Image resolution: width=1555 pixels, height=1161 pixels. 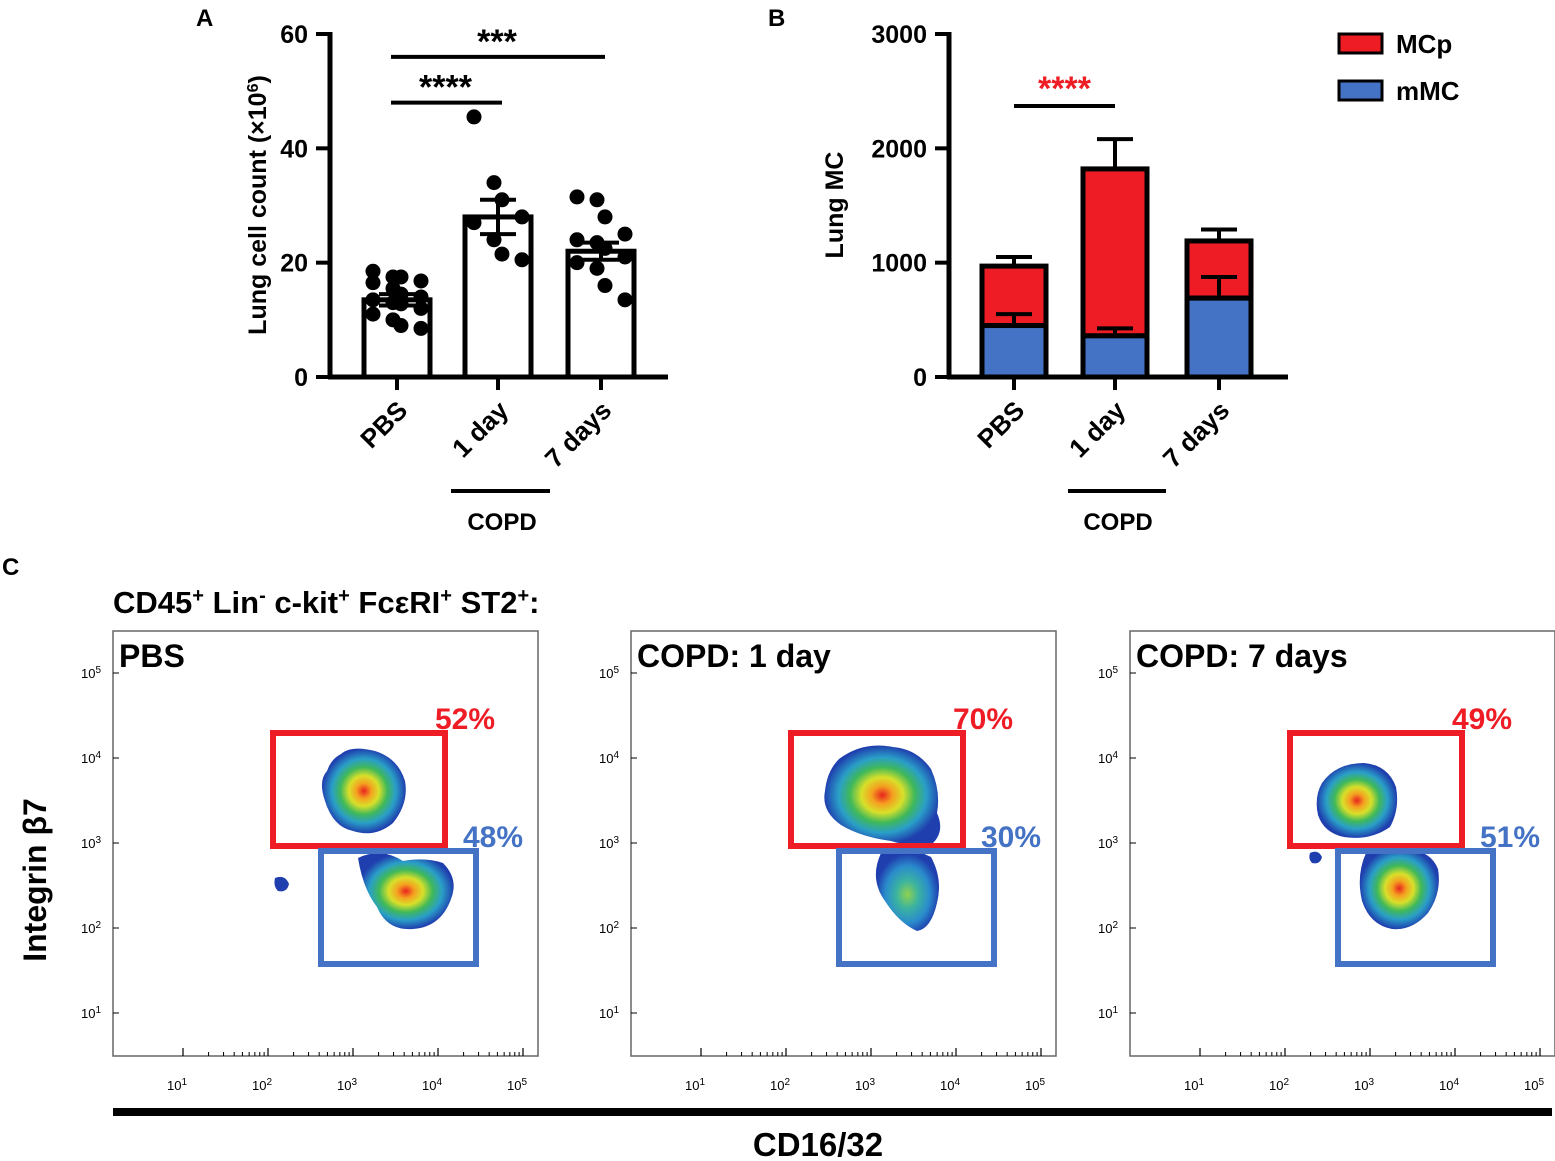 I want to click on panel-b-category-label: 1 day, so click(x=1097, y=429).